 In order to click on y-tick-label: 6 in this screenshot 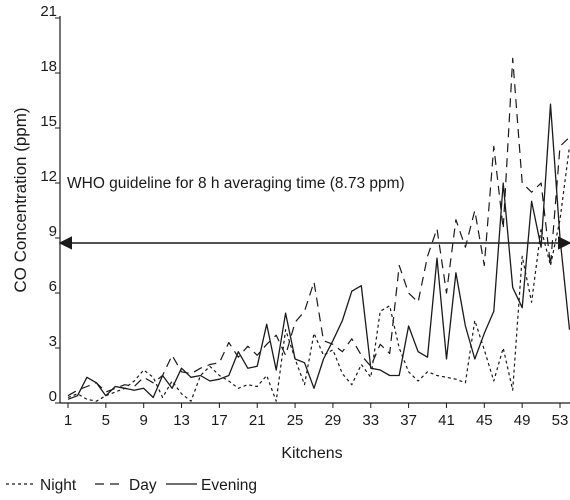, I will do `click(53, 286)`.